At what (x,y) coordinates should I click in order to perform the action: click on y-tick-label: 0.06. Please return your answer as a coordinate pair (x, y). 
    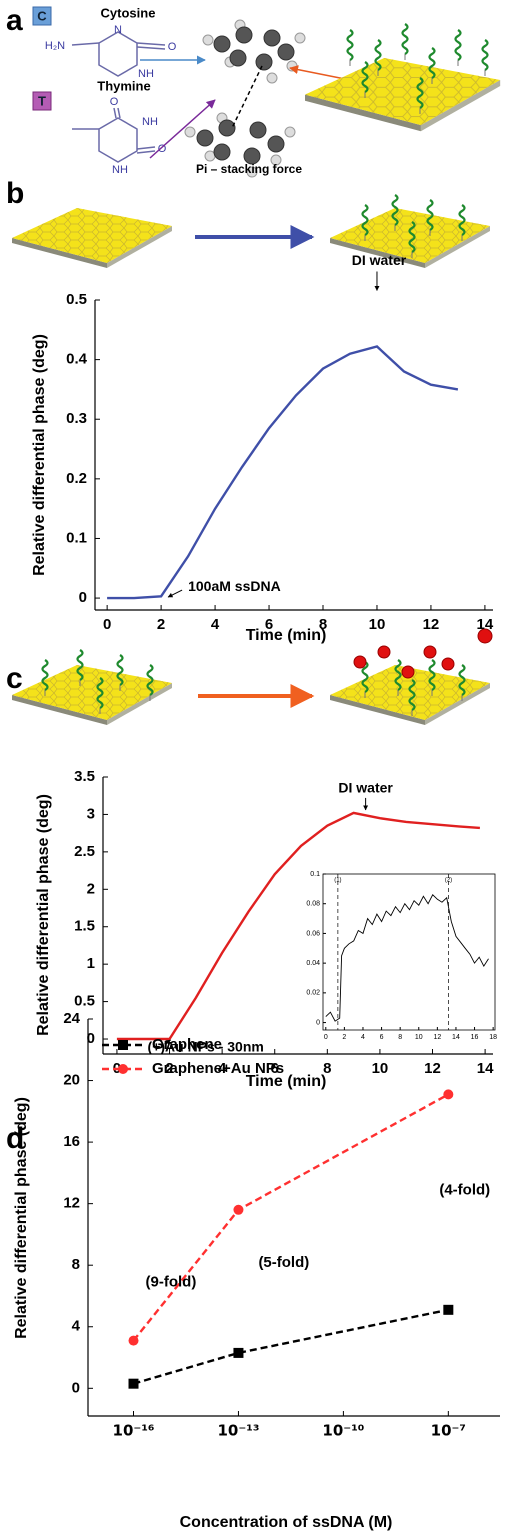
    Looking at the image, I should click on (313, 933).